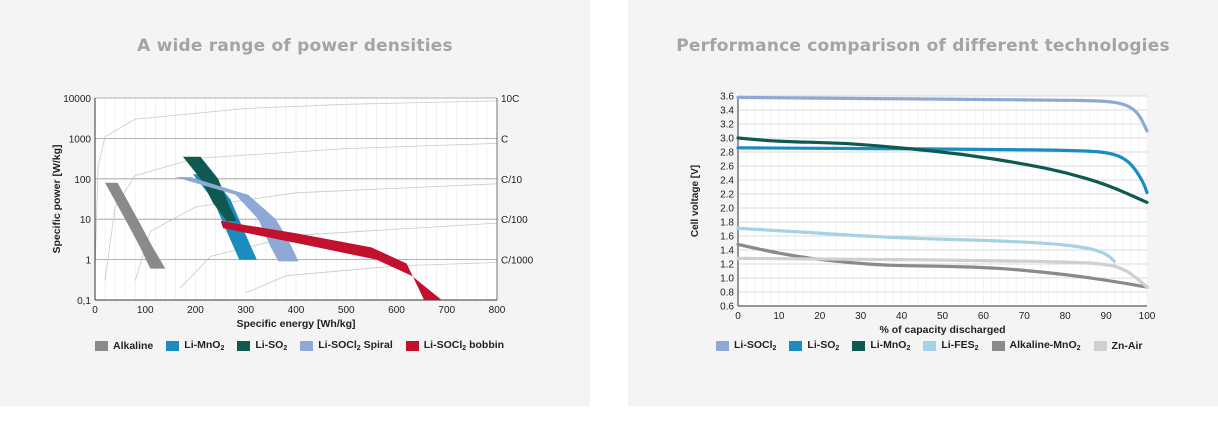 The width and height of the screenshot is (1218, 428). What do you see at coordinates (727, 209) in the screenshot?
I see `y-tick-label: 2.0` at bounding box center [727, 209].